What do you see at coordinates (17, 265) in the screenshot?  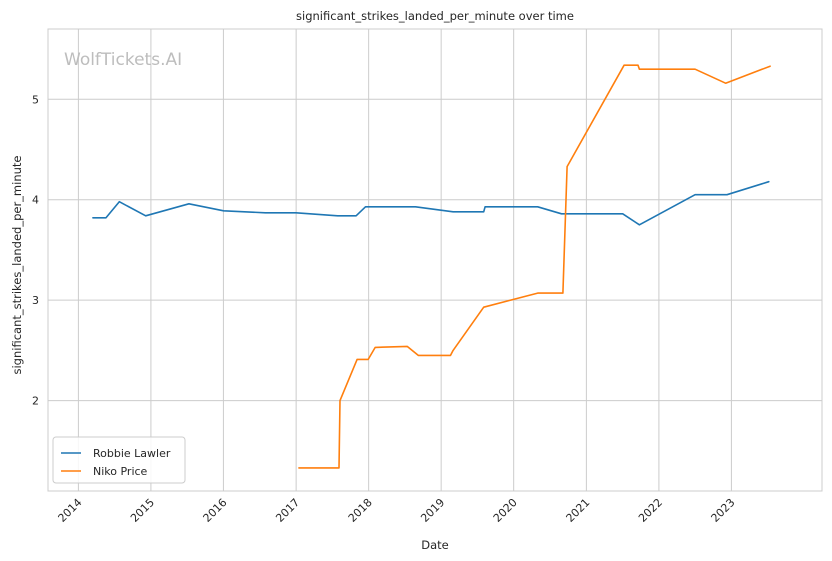 I see `y-axis-label: significant_strikes_landed_per_minute` at bounding box center [17, 265].